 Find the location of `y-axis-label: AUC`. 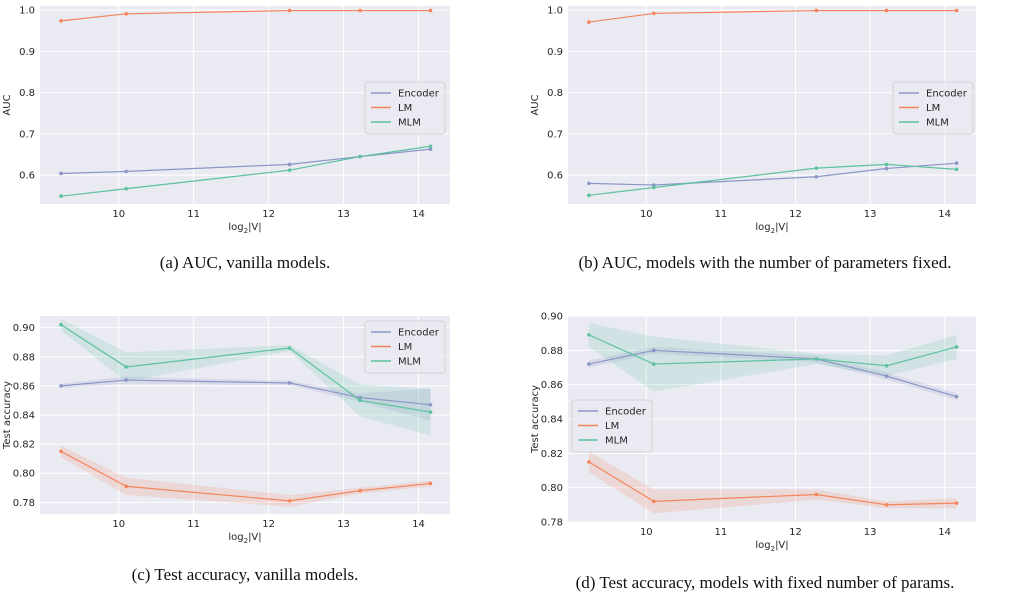

y-axis-label: AUC is located at coordinates (535, 104).